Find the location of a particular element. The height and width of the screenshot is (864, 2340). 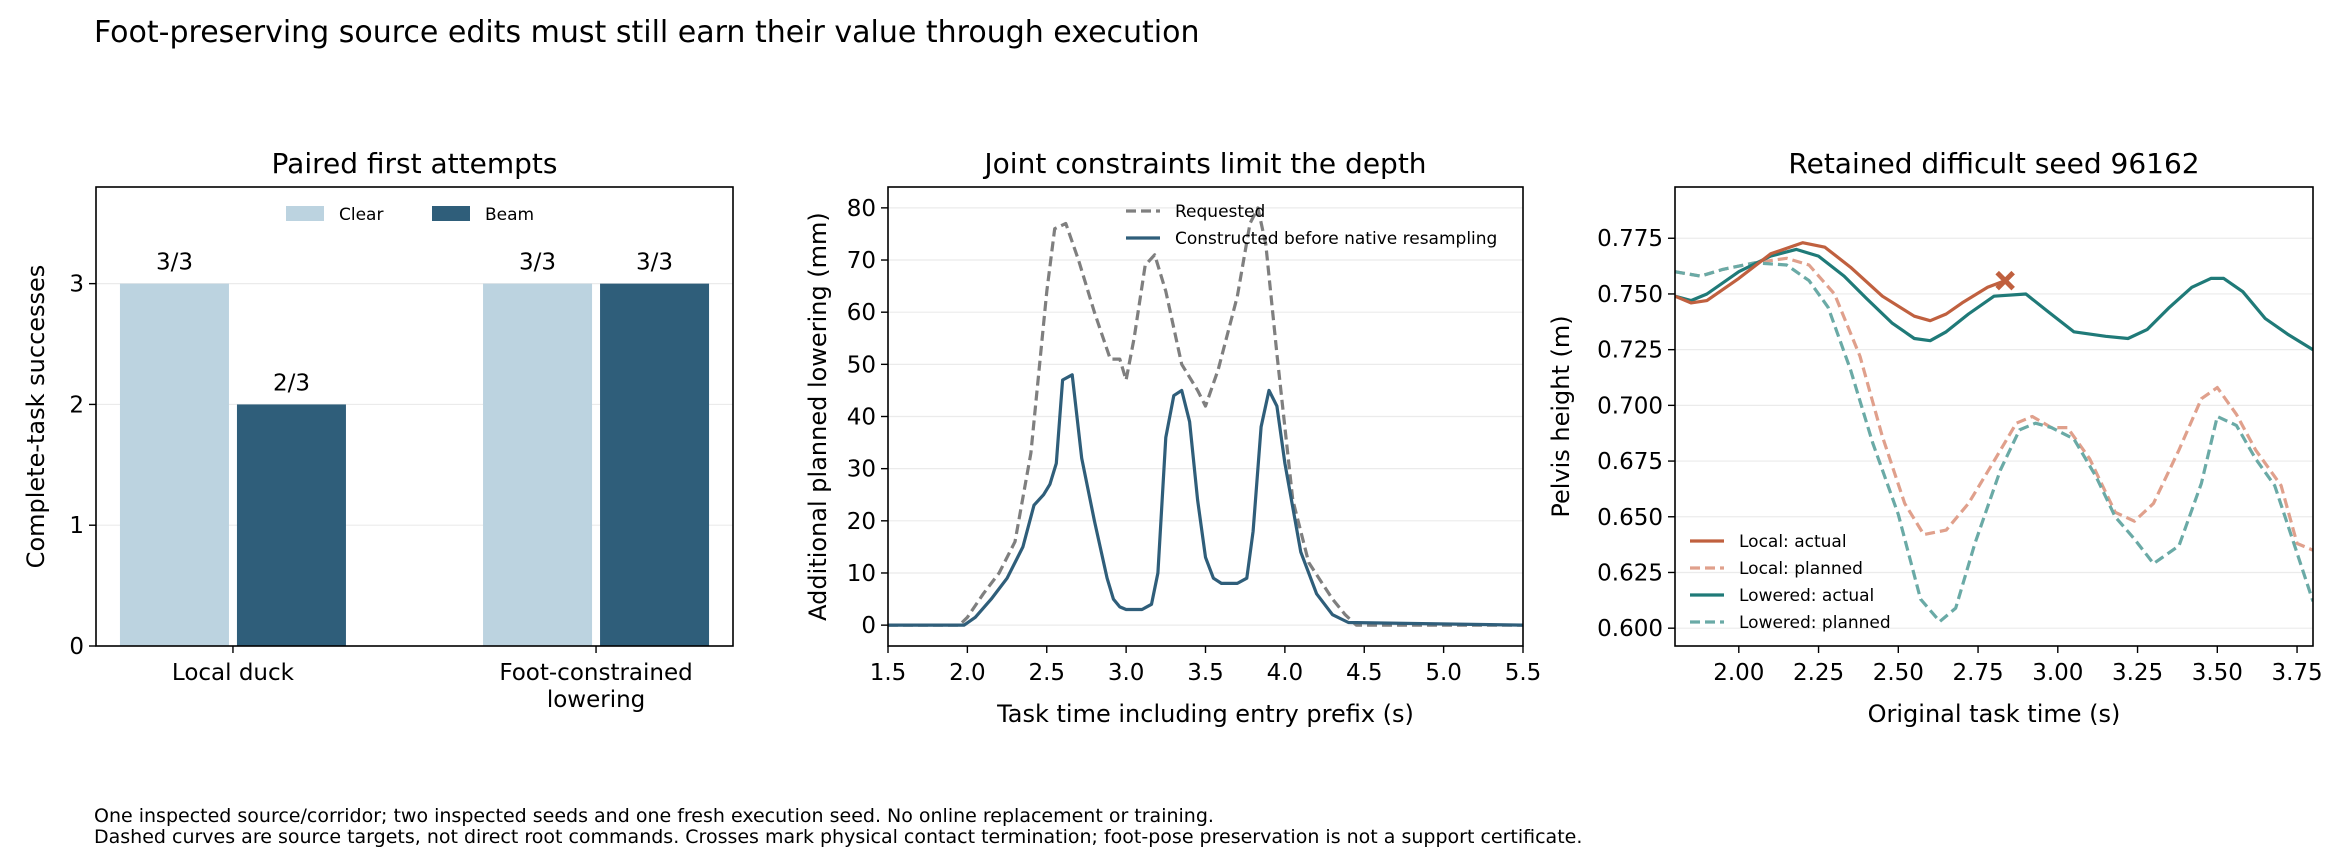

y-tick-label: 70 is located at coordinates (861, 261).